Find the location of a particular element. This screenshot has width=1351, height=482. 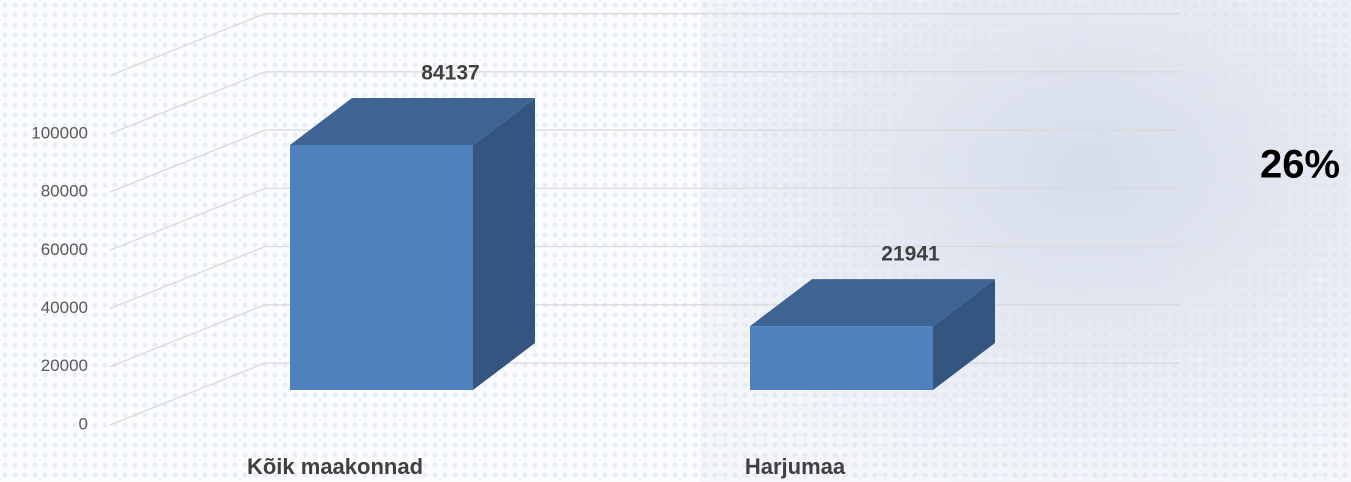

annotation: 26% is located at coordinates (1300, 165).